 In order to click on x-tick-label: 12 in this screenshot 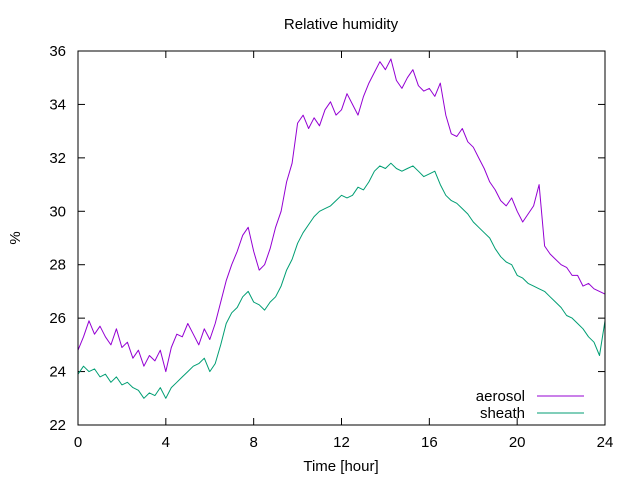, I will do `click(341, 442)`.